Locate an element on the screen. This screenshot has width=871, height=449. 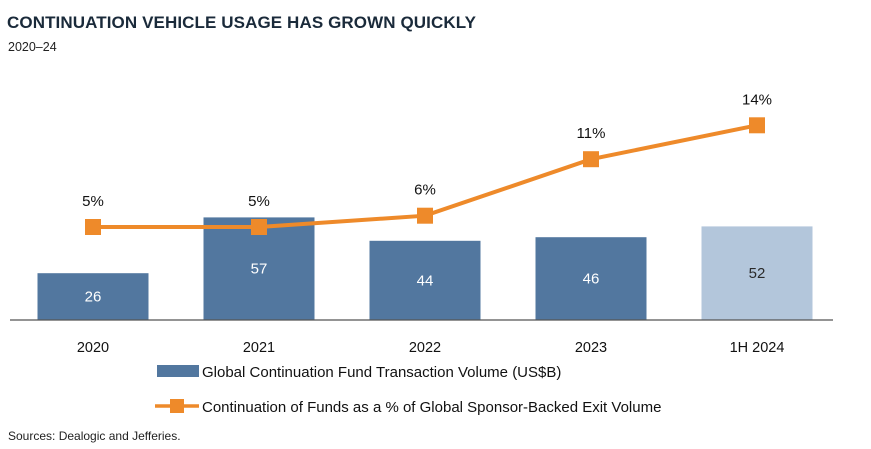
legend-line-marker is located at coordinates (177, 406).